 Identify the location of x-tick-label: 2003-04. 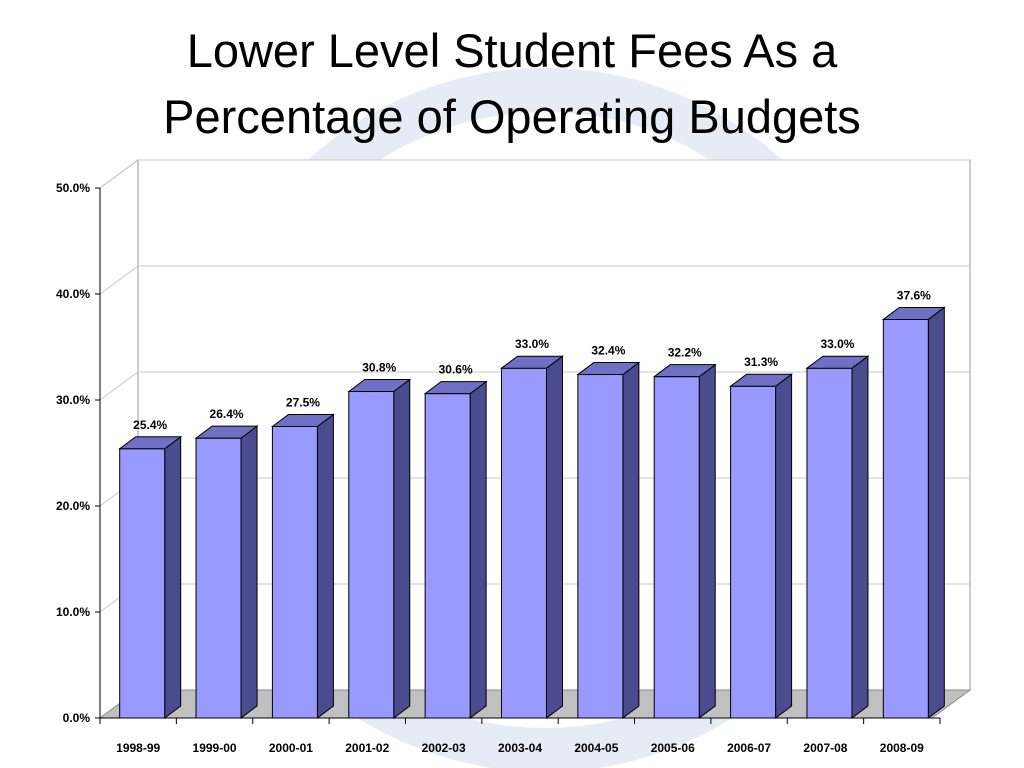
(520, 748).